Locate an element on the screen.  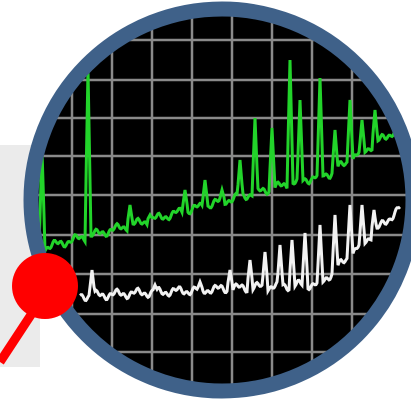
pointer-dot is located at coordinates (45, 286).